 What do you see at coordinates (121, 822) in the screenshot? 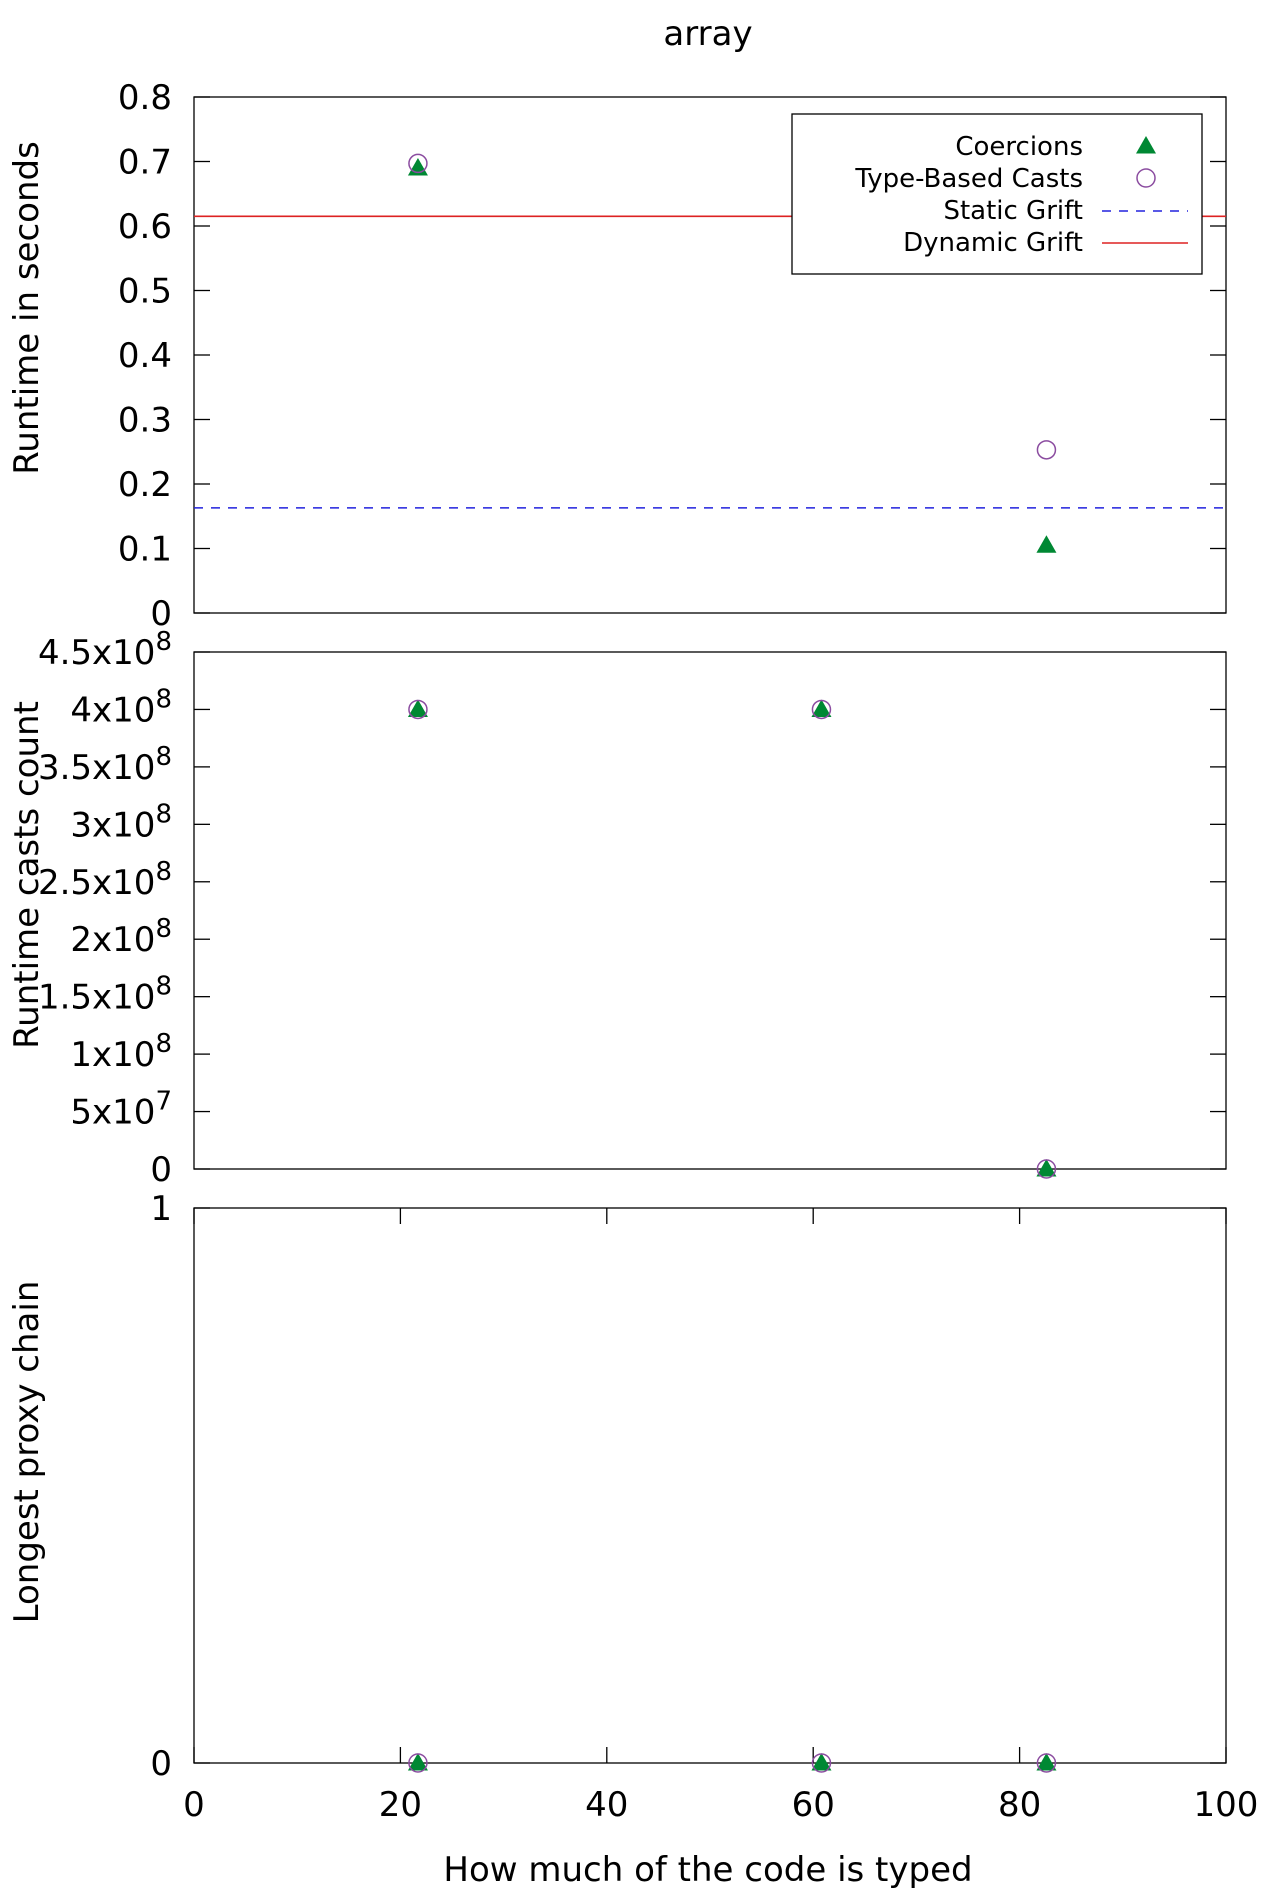
I see `y-tick-label: 3x10⁸` at bounding box center [121, 822].